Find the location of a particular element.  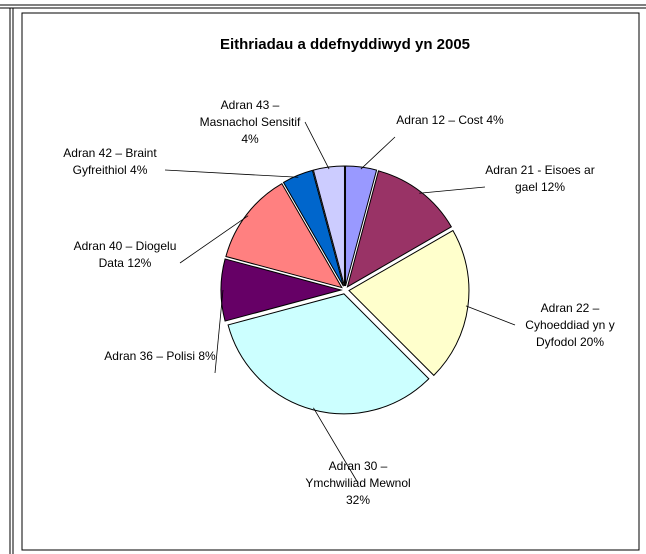

slice-label: Adran 22 – Cyhoeddiad yn y Dyfodol 20% is located at coordinates (570, 325).